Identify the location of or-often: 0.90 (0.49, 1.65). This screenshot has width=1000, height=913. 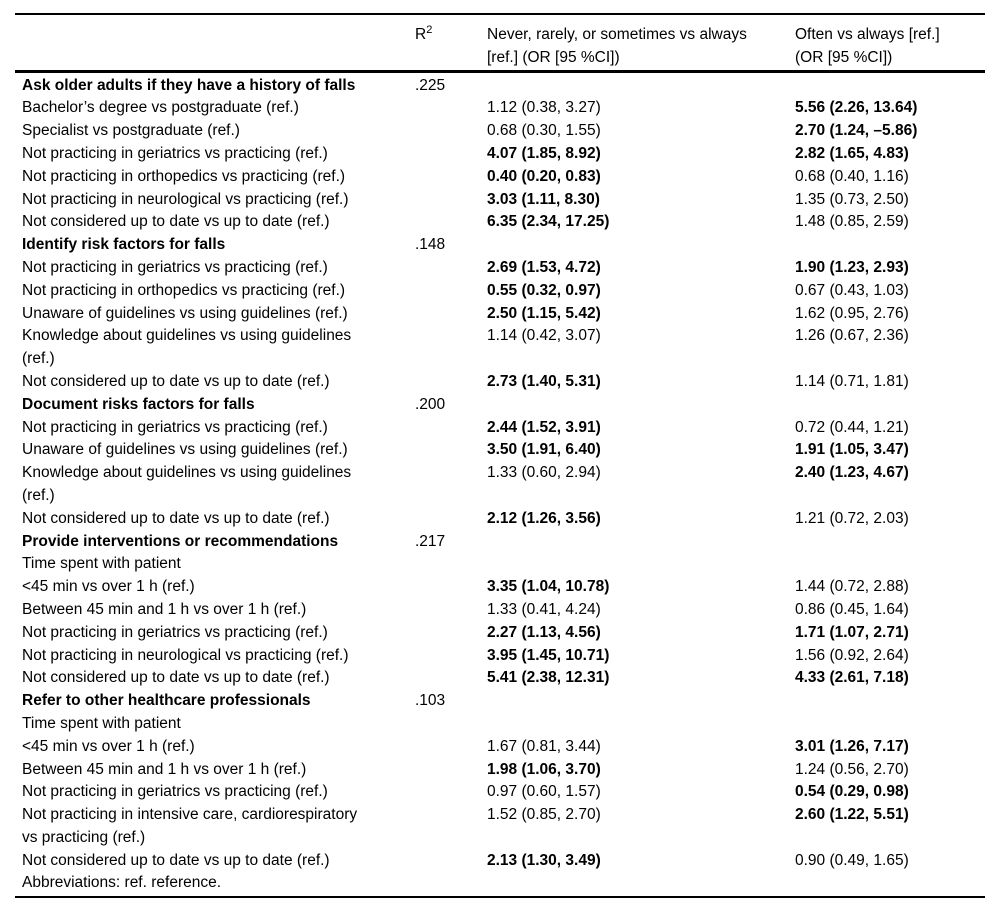
(852, 860).